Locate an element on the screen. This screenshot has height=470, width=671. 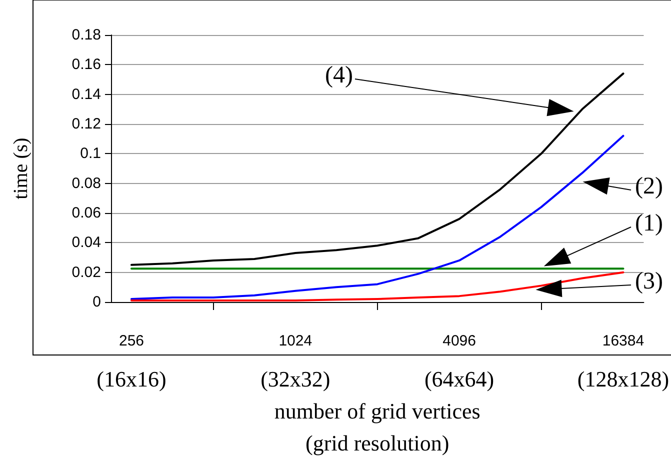
annotation: (3) is located at coordinates (649, 281).